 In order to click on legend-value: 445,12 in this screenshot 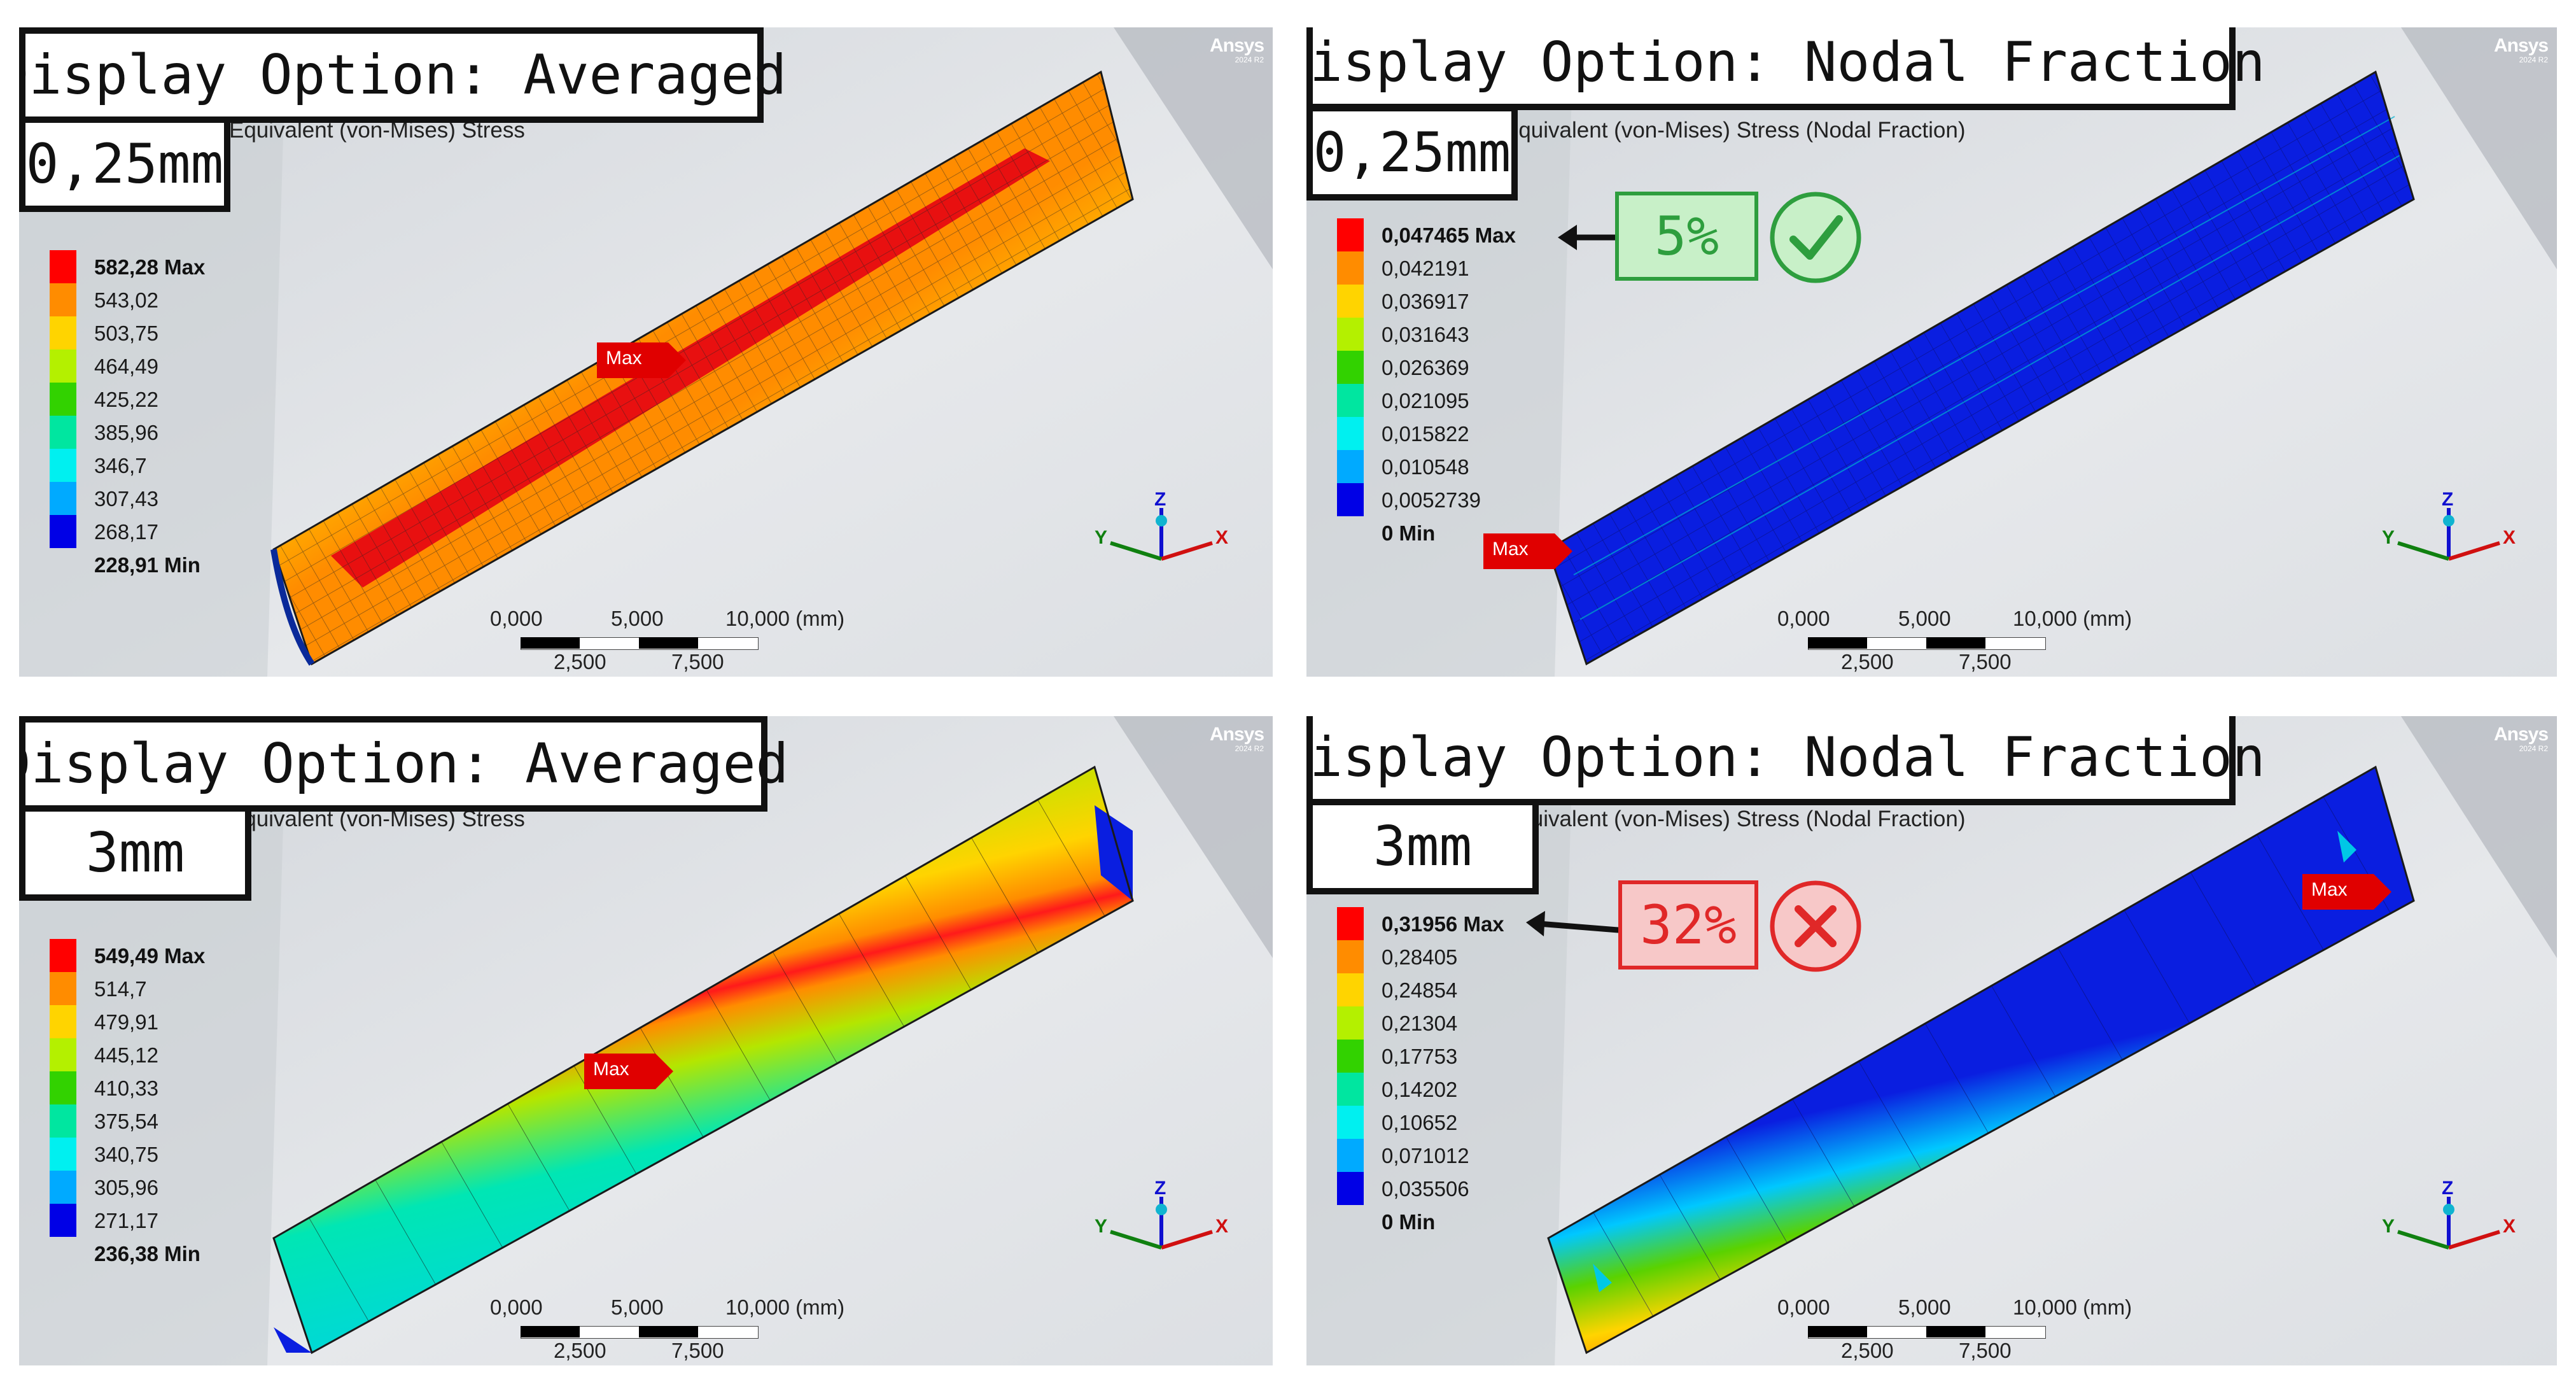, I will do `click(126, 1055)`.